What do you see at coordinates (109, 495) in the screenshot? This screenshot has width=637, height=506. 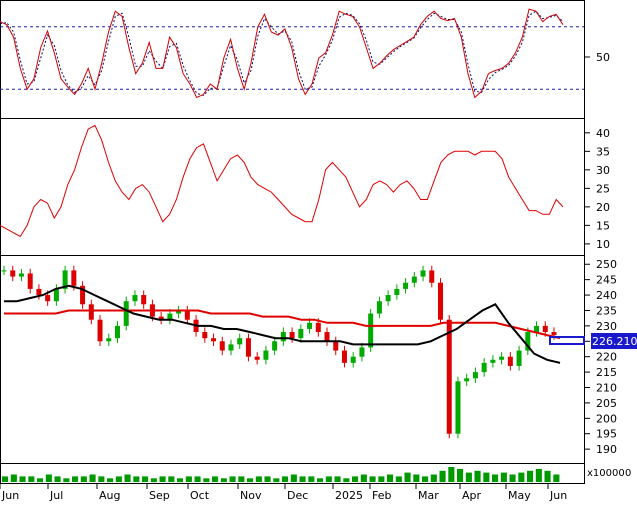 I see `month-label: Aug` at bounding box center [109, 495].